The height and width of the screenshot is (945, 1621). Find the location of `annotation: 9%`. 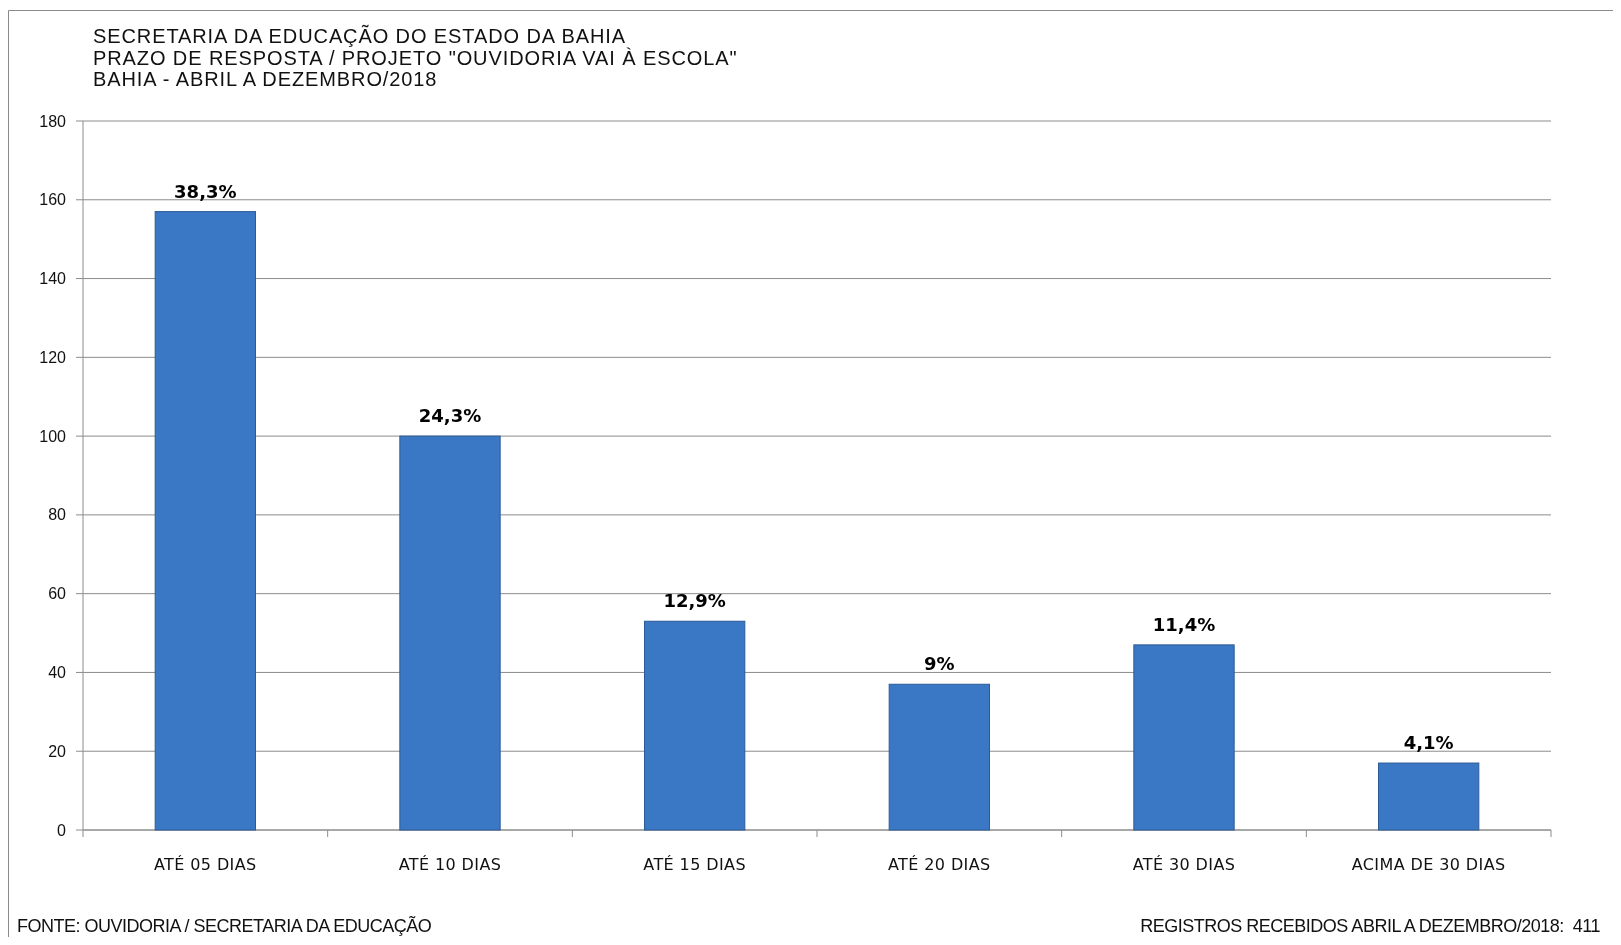

annotation: 9% is located at coordinates (939, 664).